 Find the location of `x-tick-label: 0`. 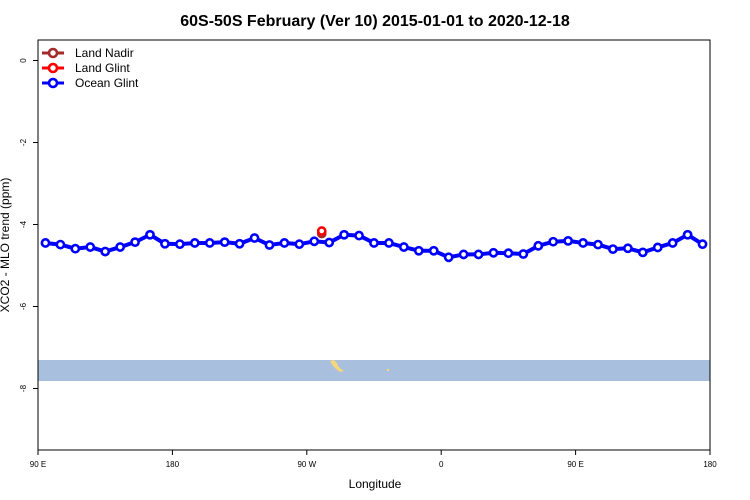

x-tick-label: 0 is located at coordinates (441, 464).